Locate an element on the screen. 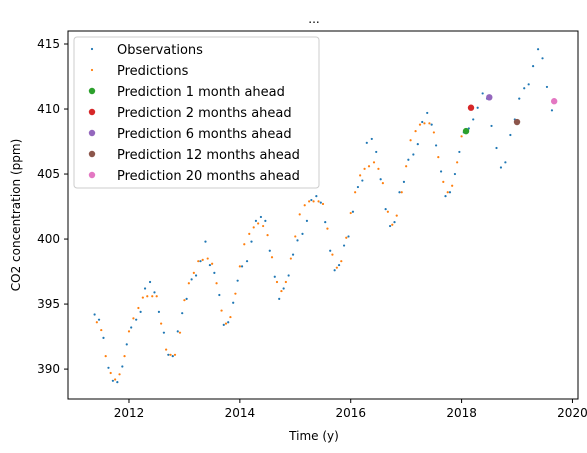 The image size is (587, 453). y-tick-label: 395 is located at coordinates (48, 304).